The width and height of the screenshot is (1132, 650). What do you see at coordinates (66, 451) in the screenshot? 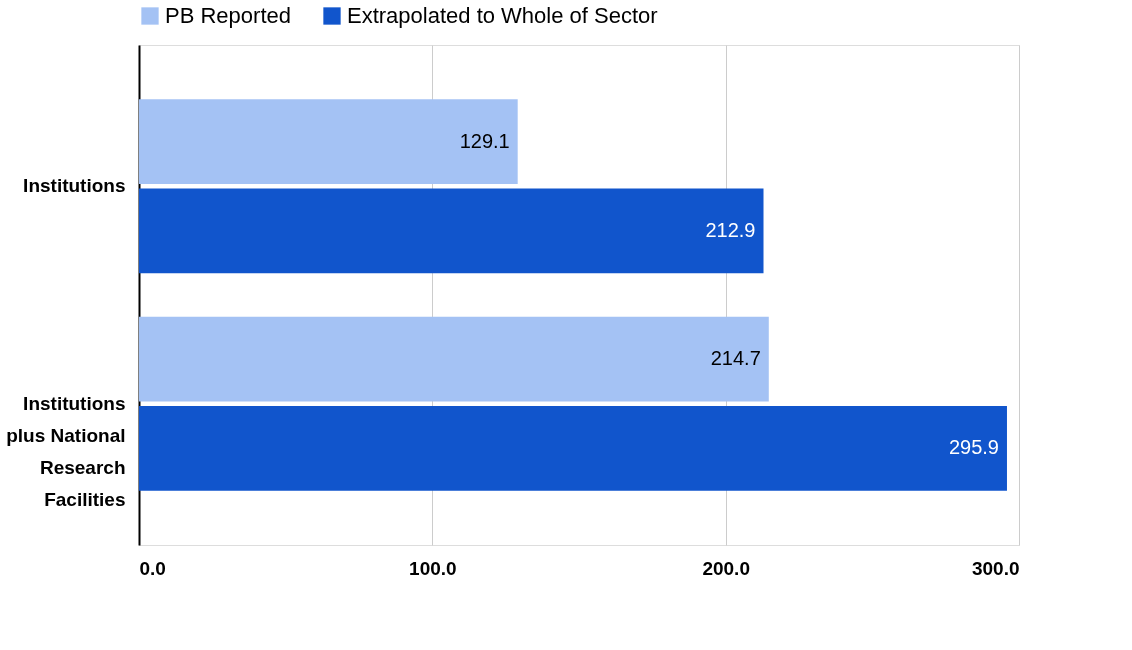
I see `y-tick-label: Institutions plus National Research Facilities` at bounding box center [66, 451].